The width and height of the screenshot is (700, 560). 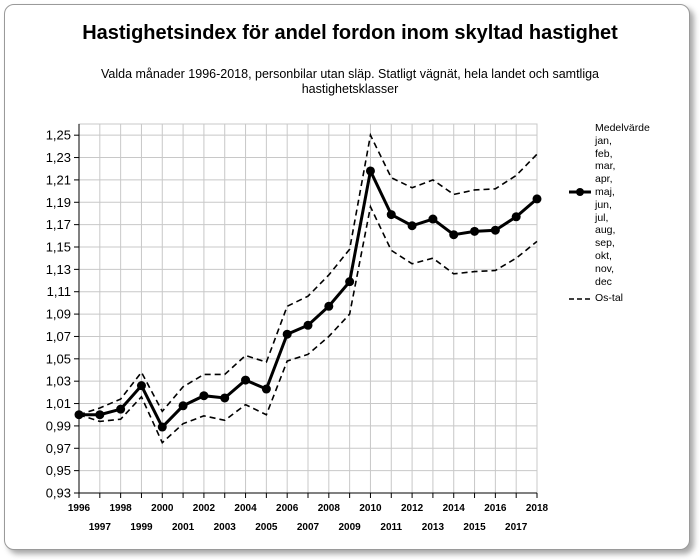 I want to click on x-tick-label: 2016, so click(x=495, y=508).